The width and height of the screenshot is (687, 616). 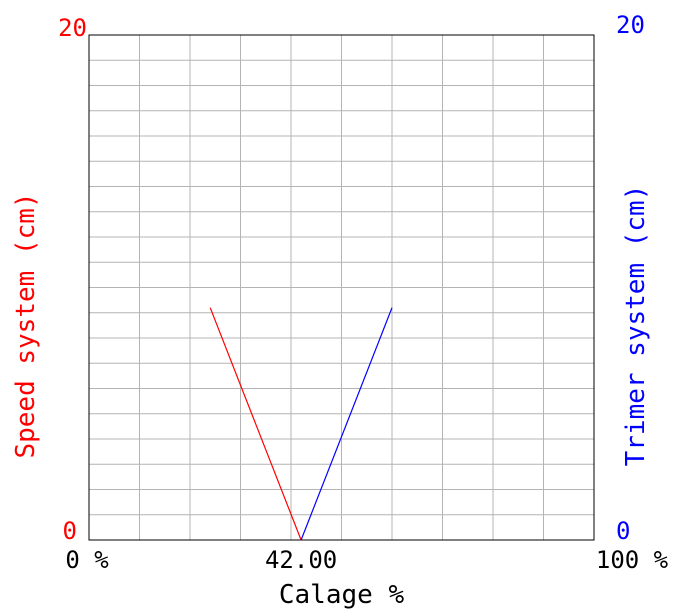 I want to click on x-axis-label: Calage %, so click(x=342, y=595).